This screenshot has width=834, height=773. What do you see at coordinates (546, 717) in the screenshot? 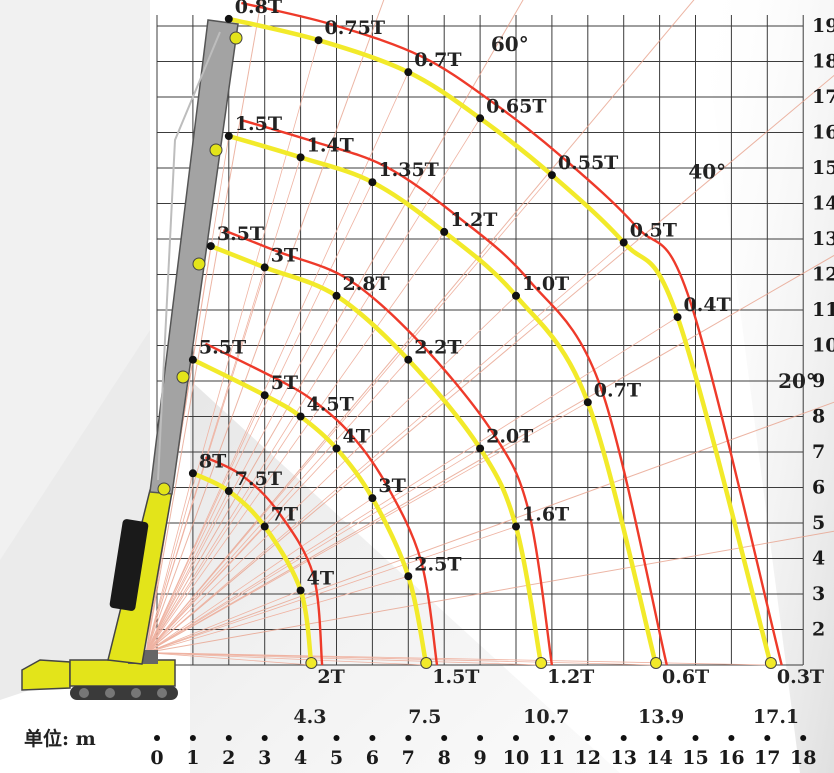
I see `boom-length-label: 10.7` at bounding box center [546, 717].